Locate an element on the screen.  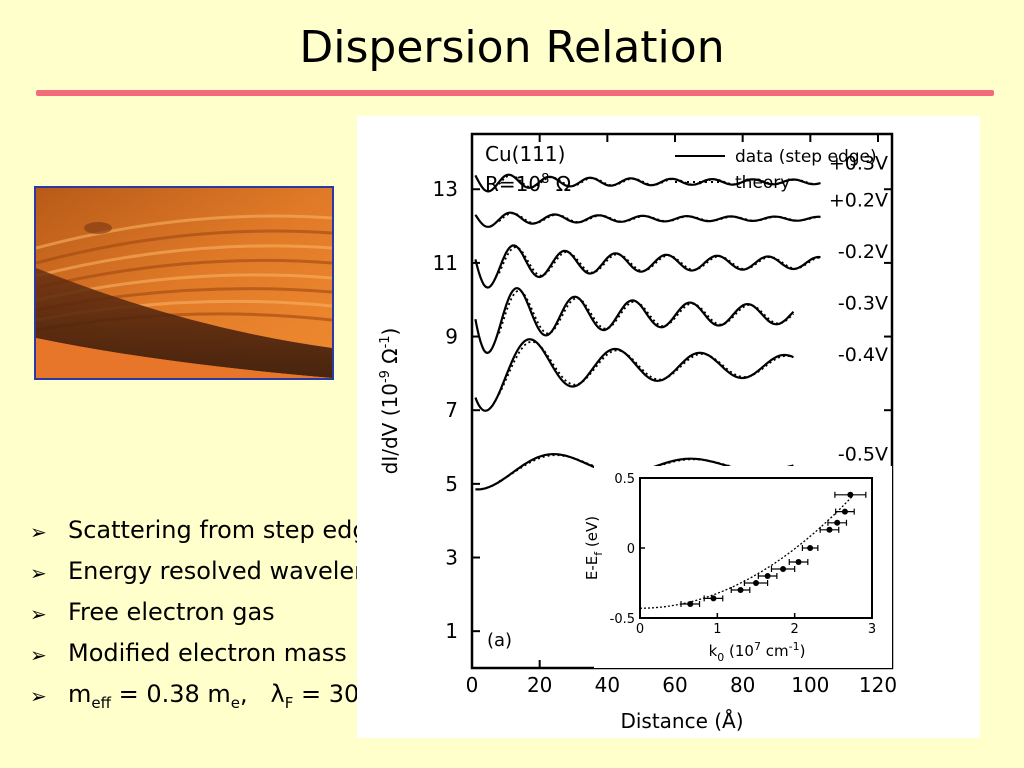
inset-points is located at coordinates (773, 549).